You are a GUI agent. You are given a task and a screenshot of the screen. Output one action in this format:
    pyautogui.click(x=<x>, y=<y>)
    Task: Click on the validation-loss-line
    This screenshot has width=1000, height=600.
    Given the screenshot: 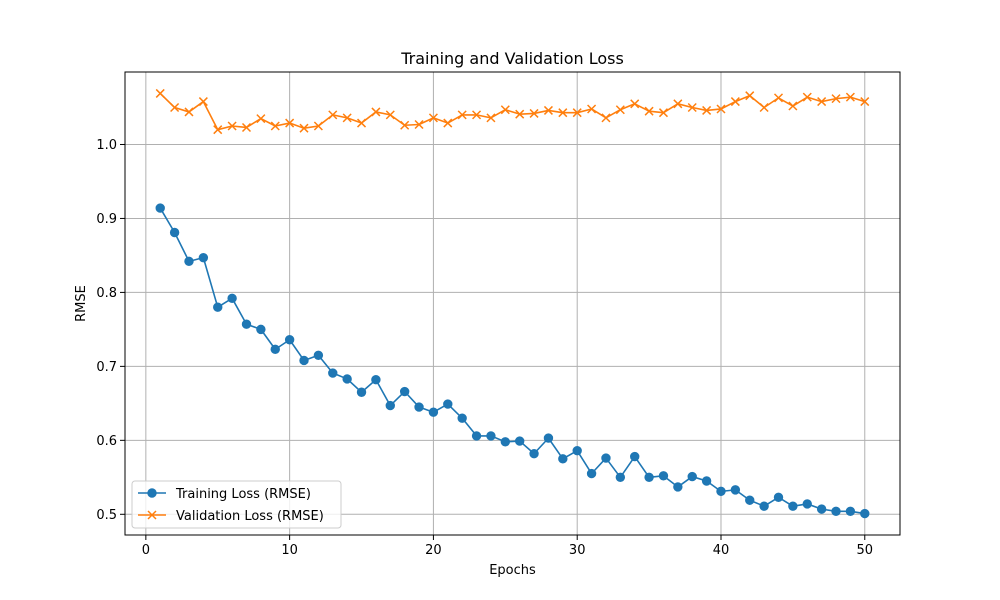 What is the action you would take?
    pyautogui.click(x=512, y=111)
    